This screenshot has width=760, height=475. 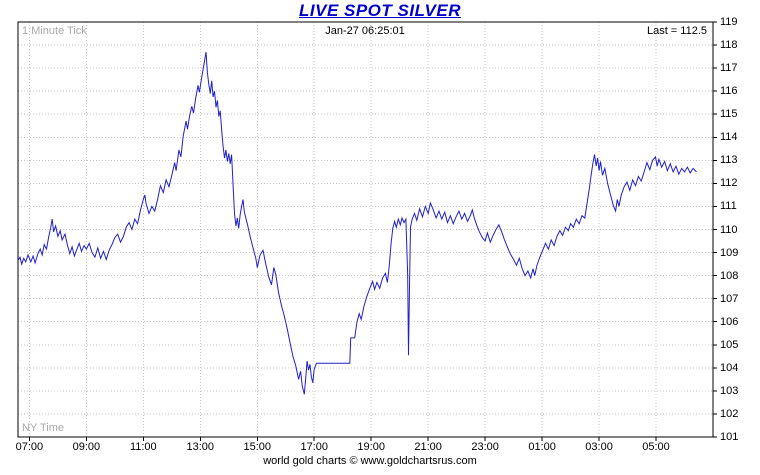 What do you see at coordinates (485, 447) in the screenshot?
I see `x-axis-label: 23:00` at bounding box center [485, 447].